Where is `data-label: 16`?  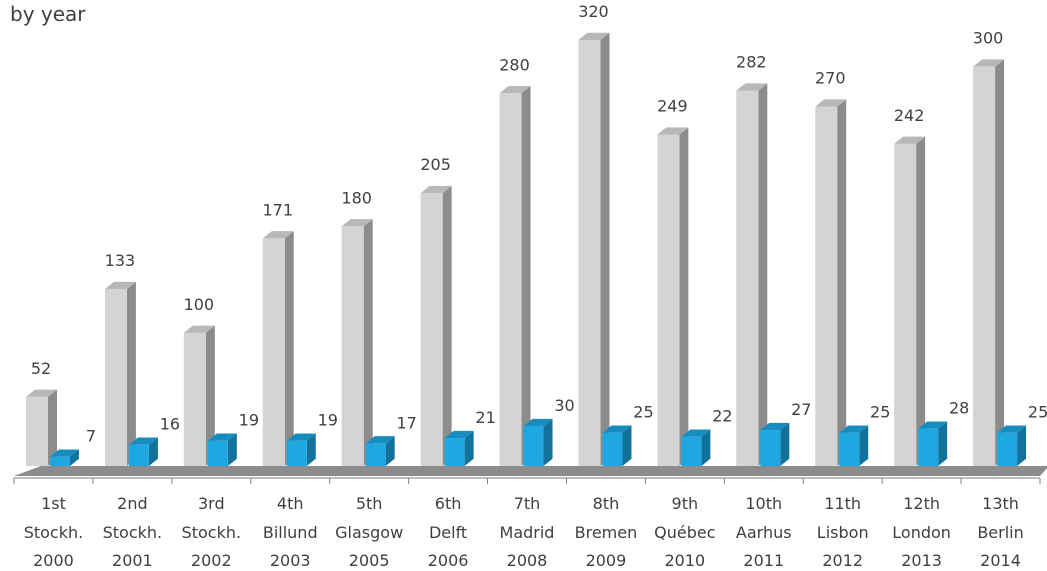
data-label: 16 is located at coordinates (170, 424).